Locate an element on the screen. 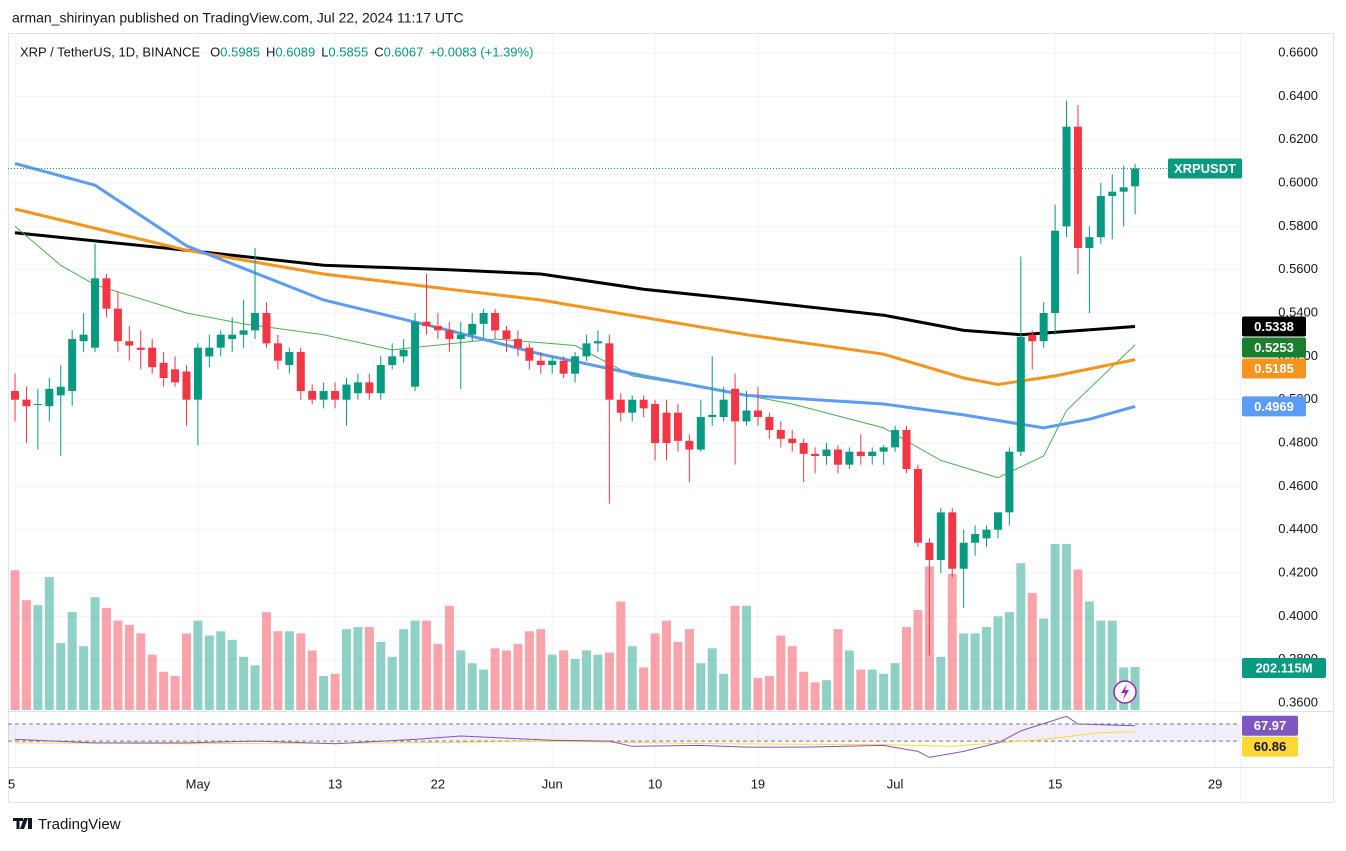 The height and width of the screenshot is (851, 1346). ohlc-value: 0.5985 is located at coordinates (240, 51).